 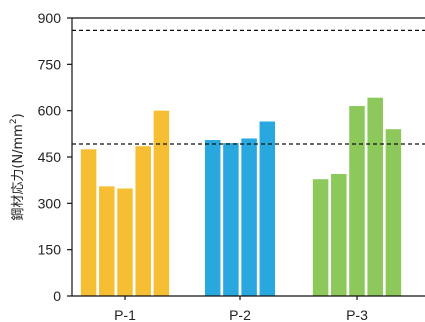 I want to click on y-axis-label: 鋼材応力(N/mm2), so click(x=17, y=166).